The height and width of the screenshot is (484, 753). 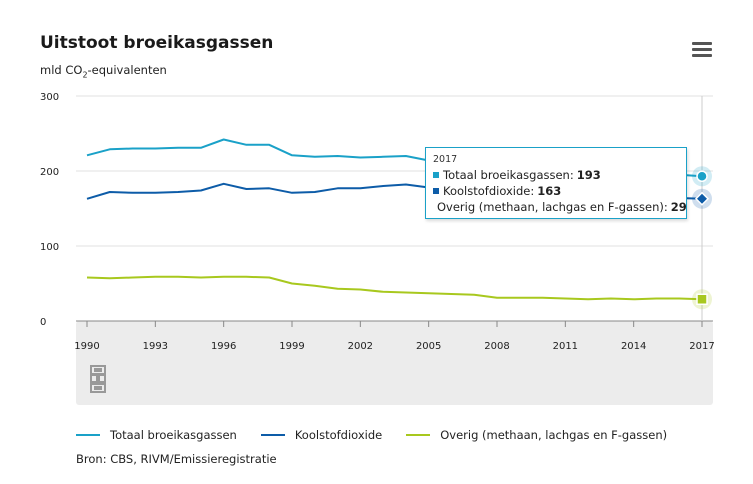 I want to click on y-tick-label: 200, so click(x=49, y=172).